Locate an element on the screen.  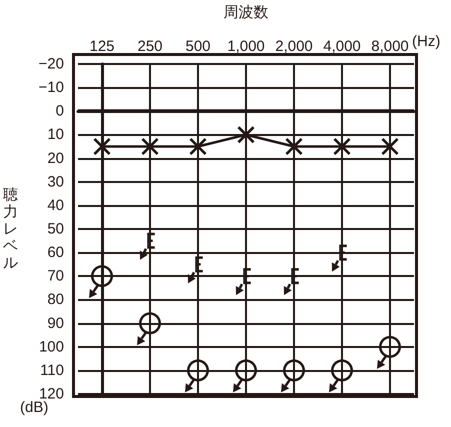
x-tick-label: 125 is located at coordinates (102, 46).